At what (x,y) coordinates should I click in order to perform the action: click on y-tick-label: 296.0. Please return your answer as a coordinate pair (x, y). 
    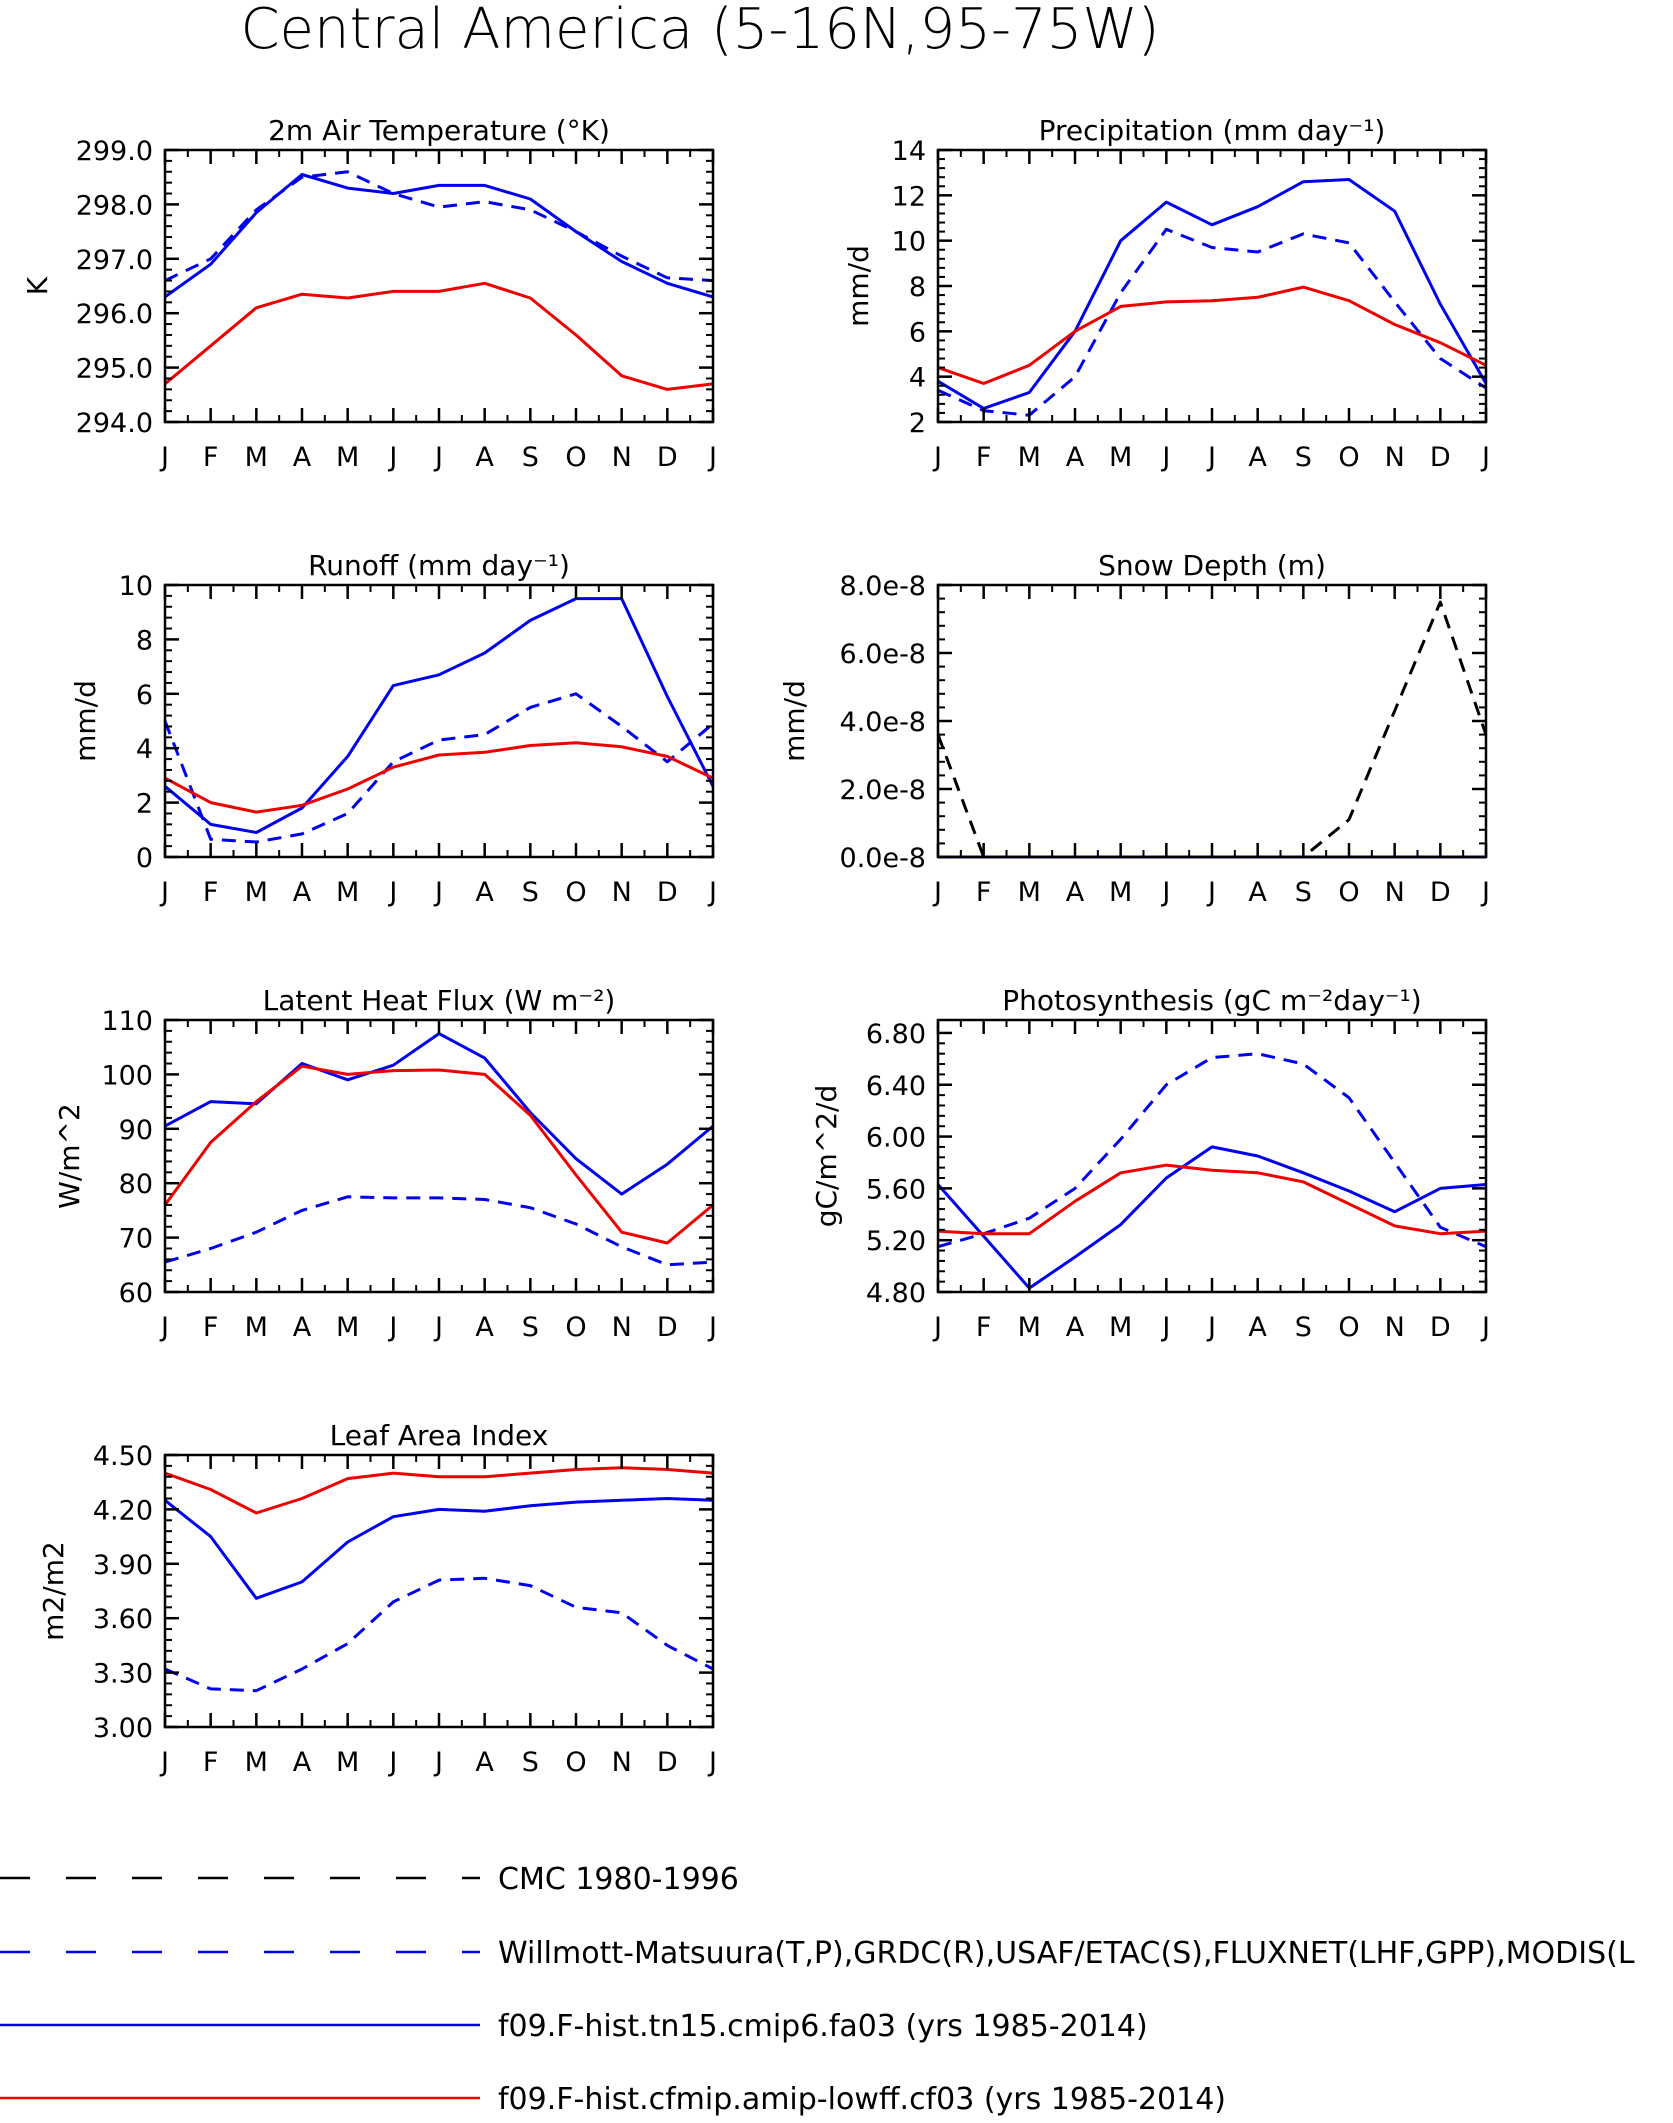
    Looking at the image, I should click on (114, 314).